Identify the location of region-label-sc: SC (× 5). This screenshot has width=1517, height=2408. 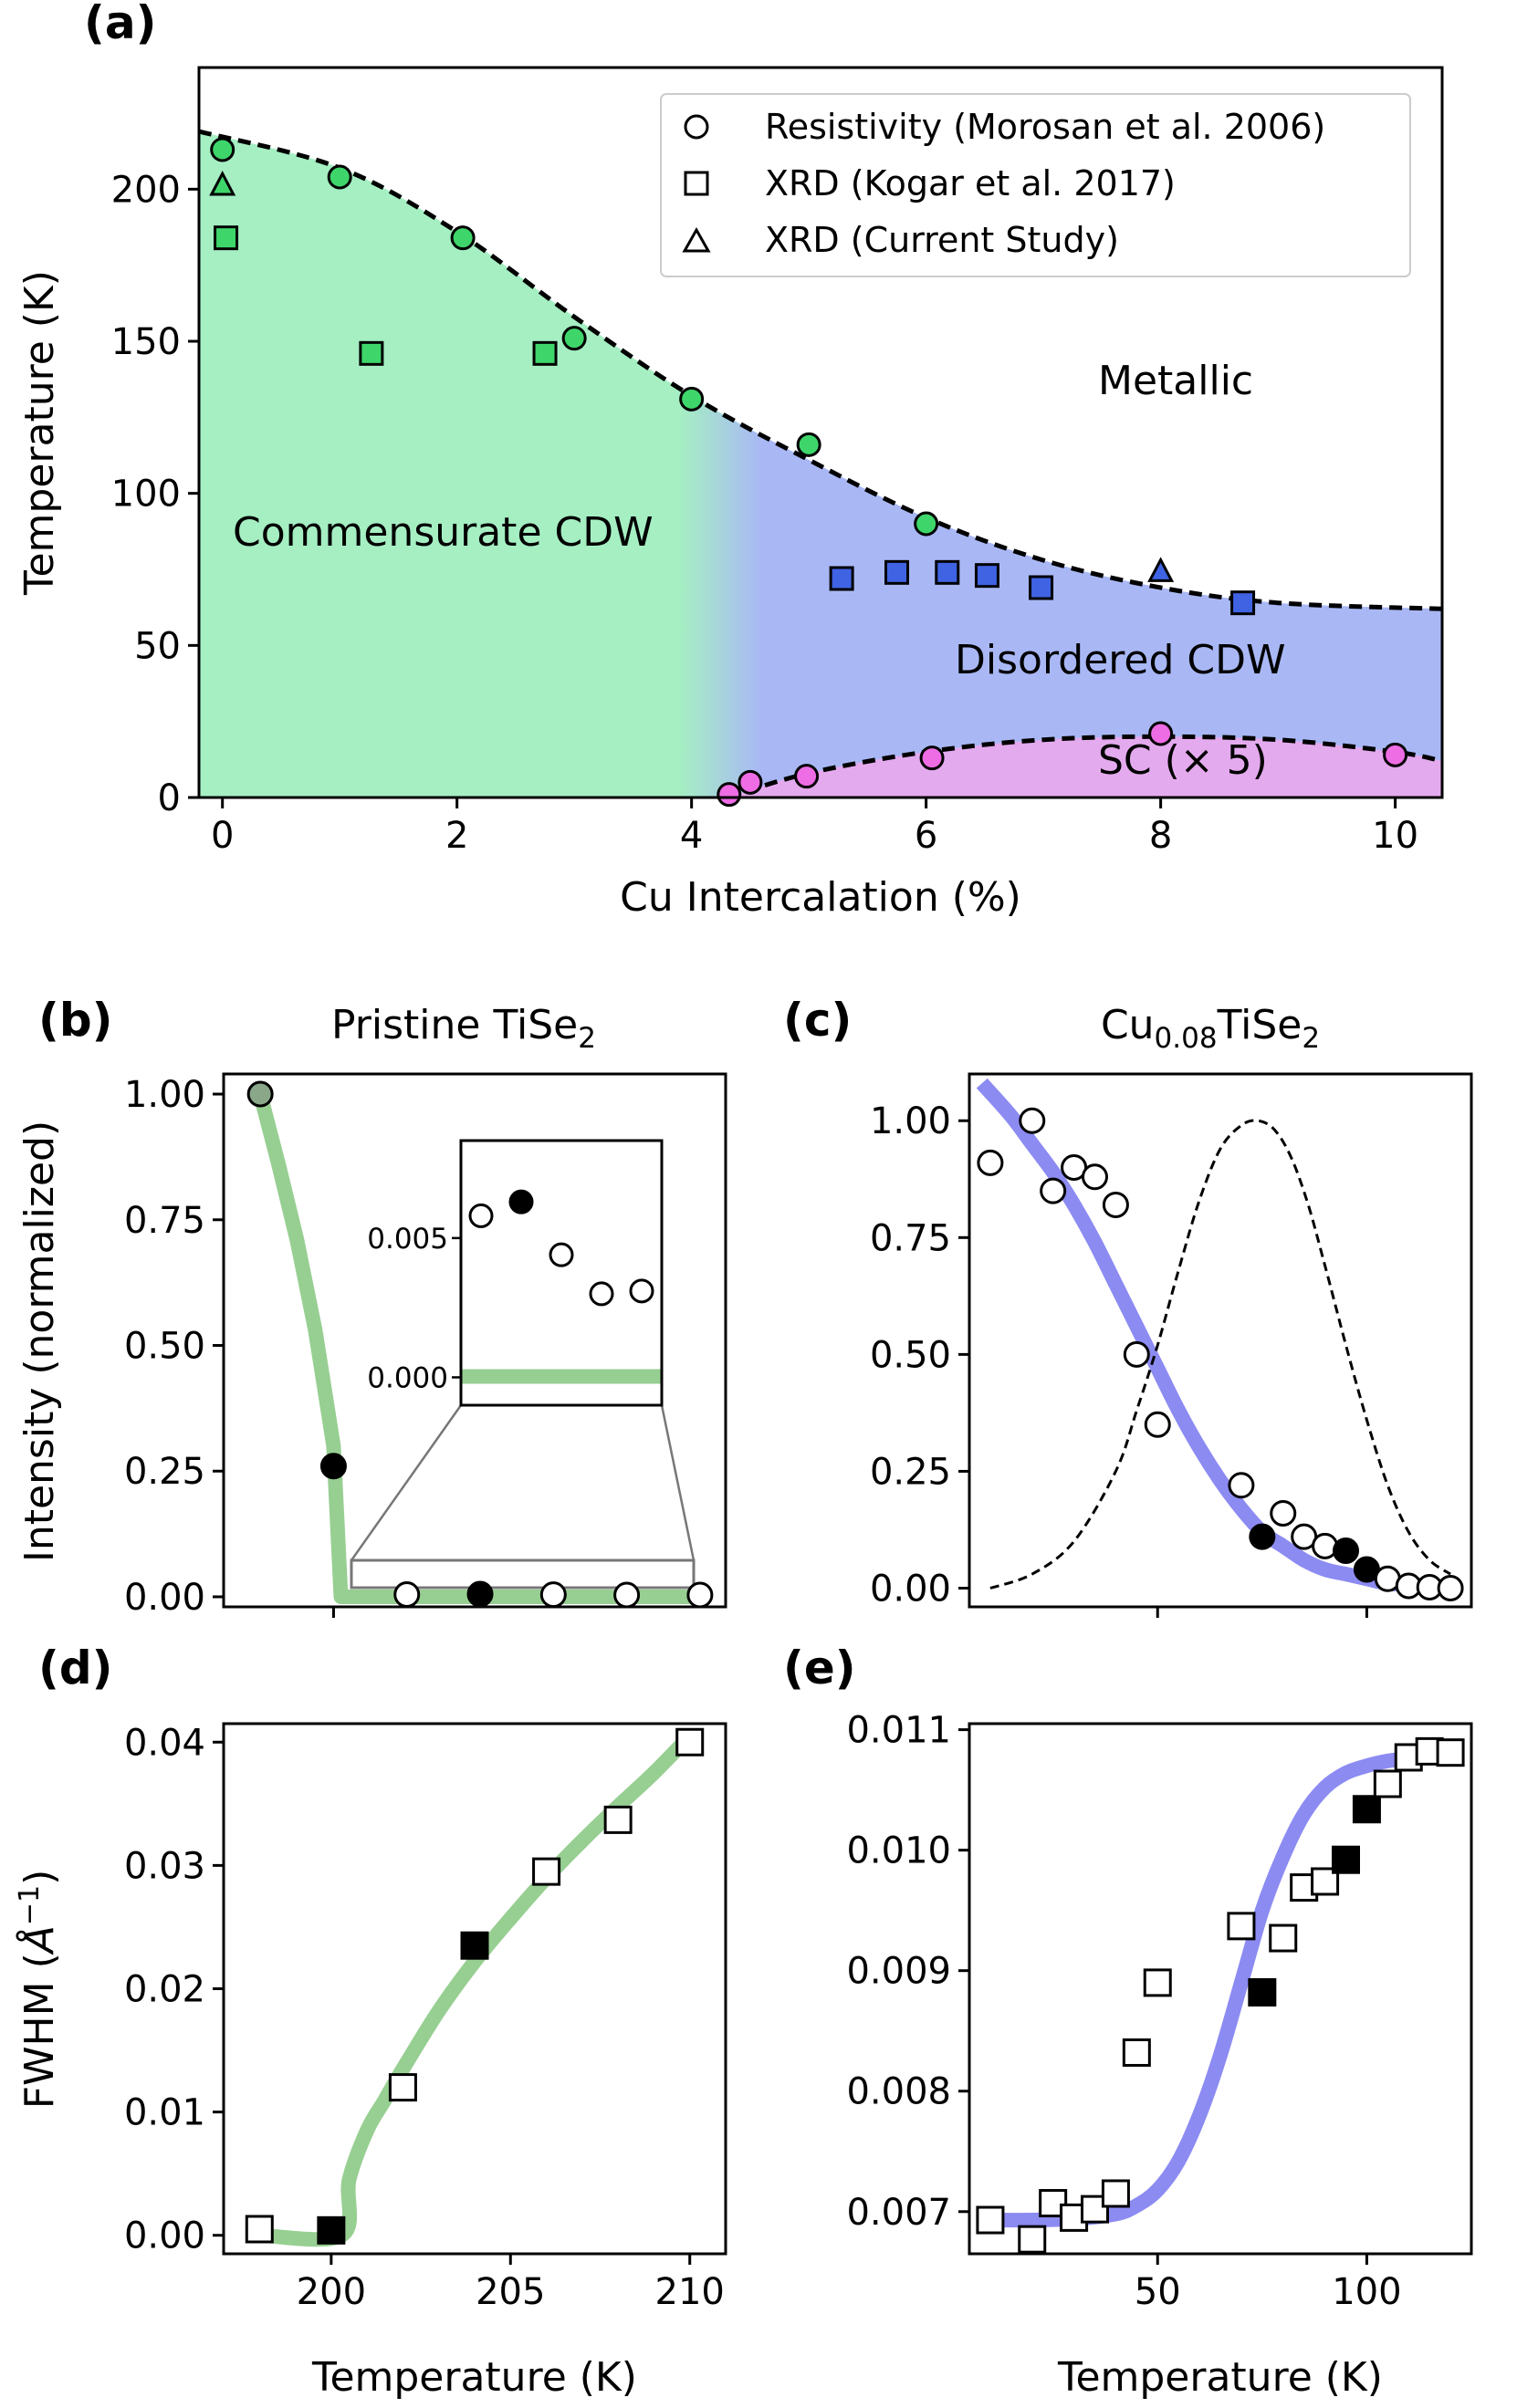
(1183, 760).